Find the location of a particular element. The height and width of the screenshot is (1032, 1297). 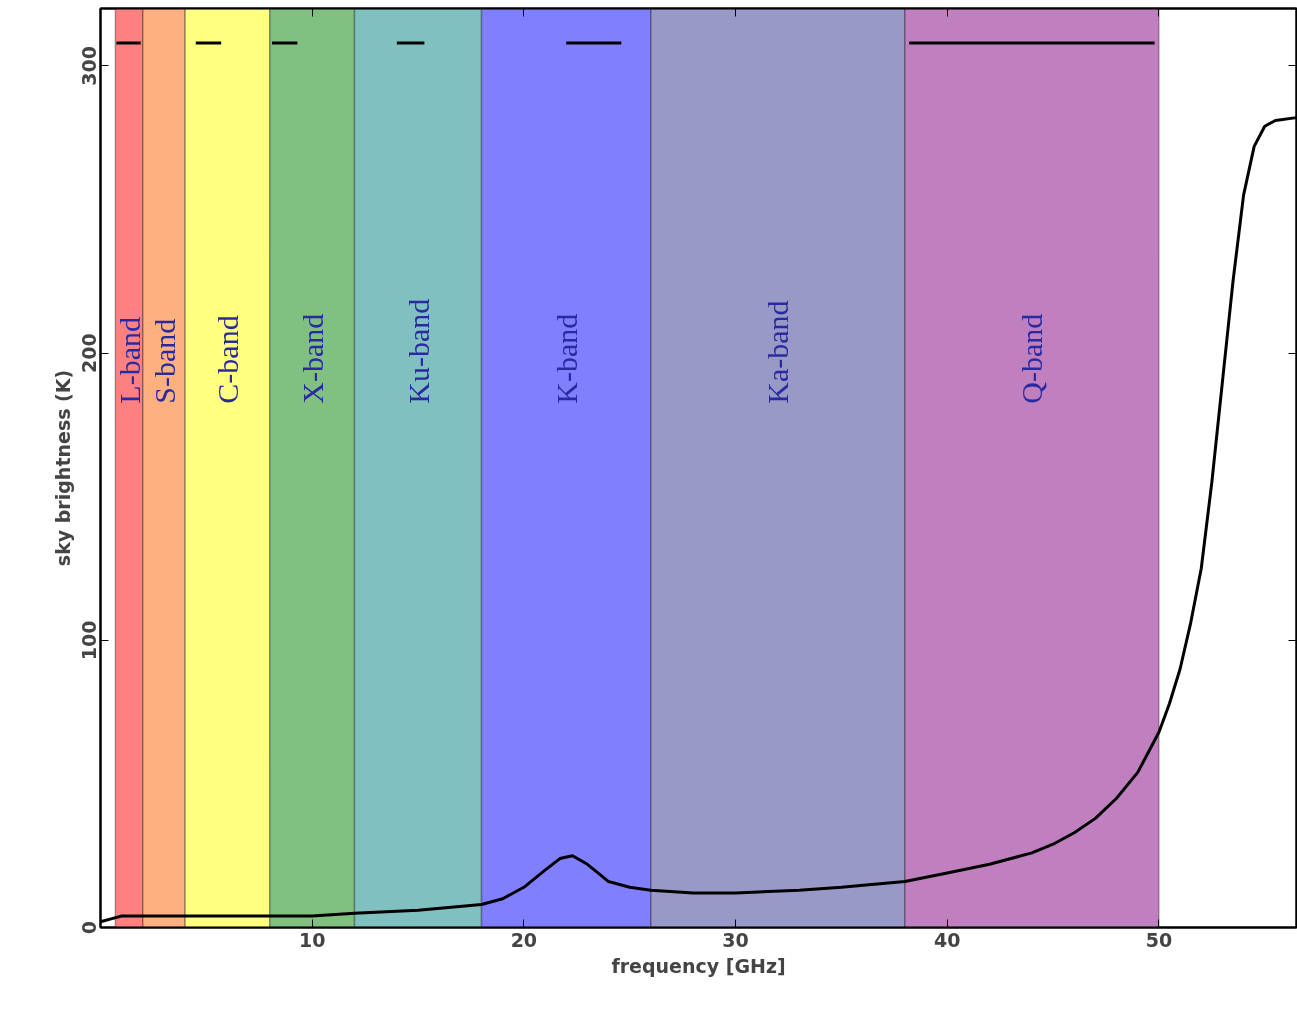

x-tick-label: 20 is located at coordinates (524, 939).